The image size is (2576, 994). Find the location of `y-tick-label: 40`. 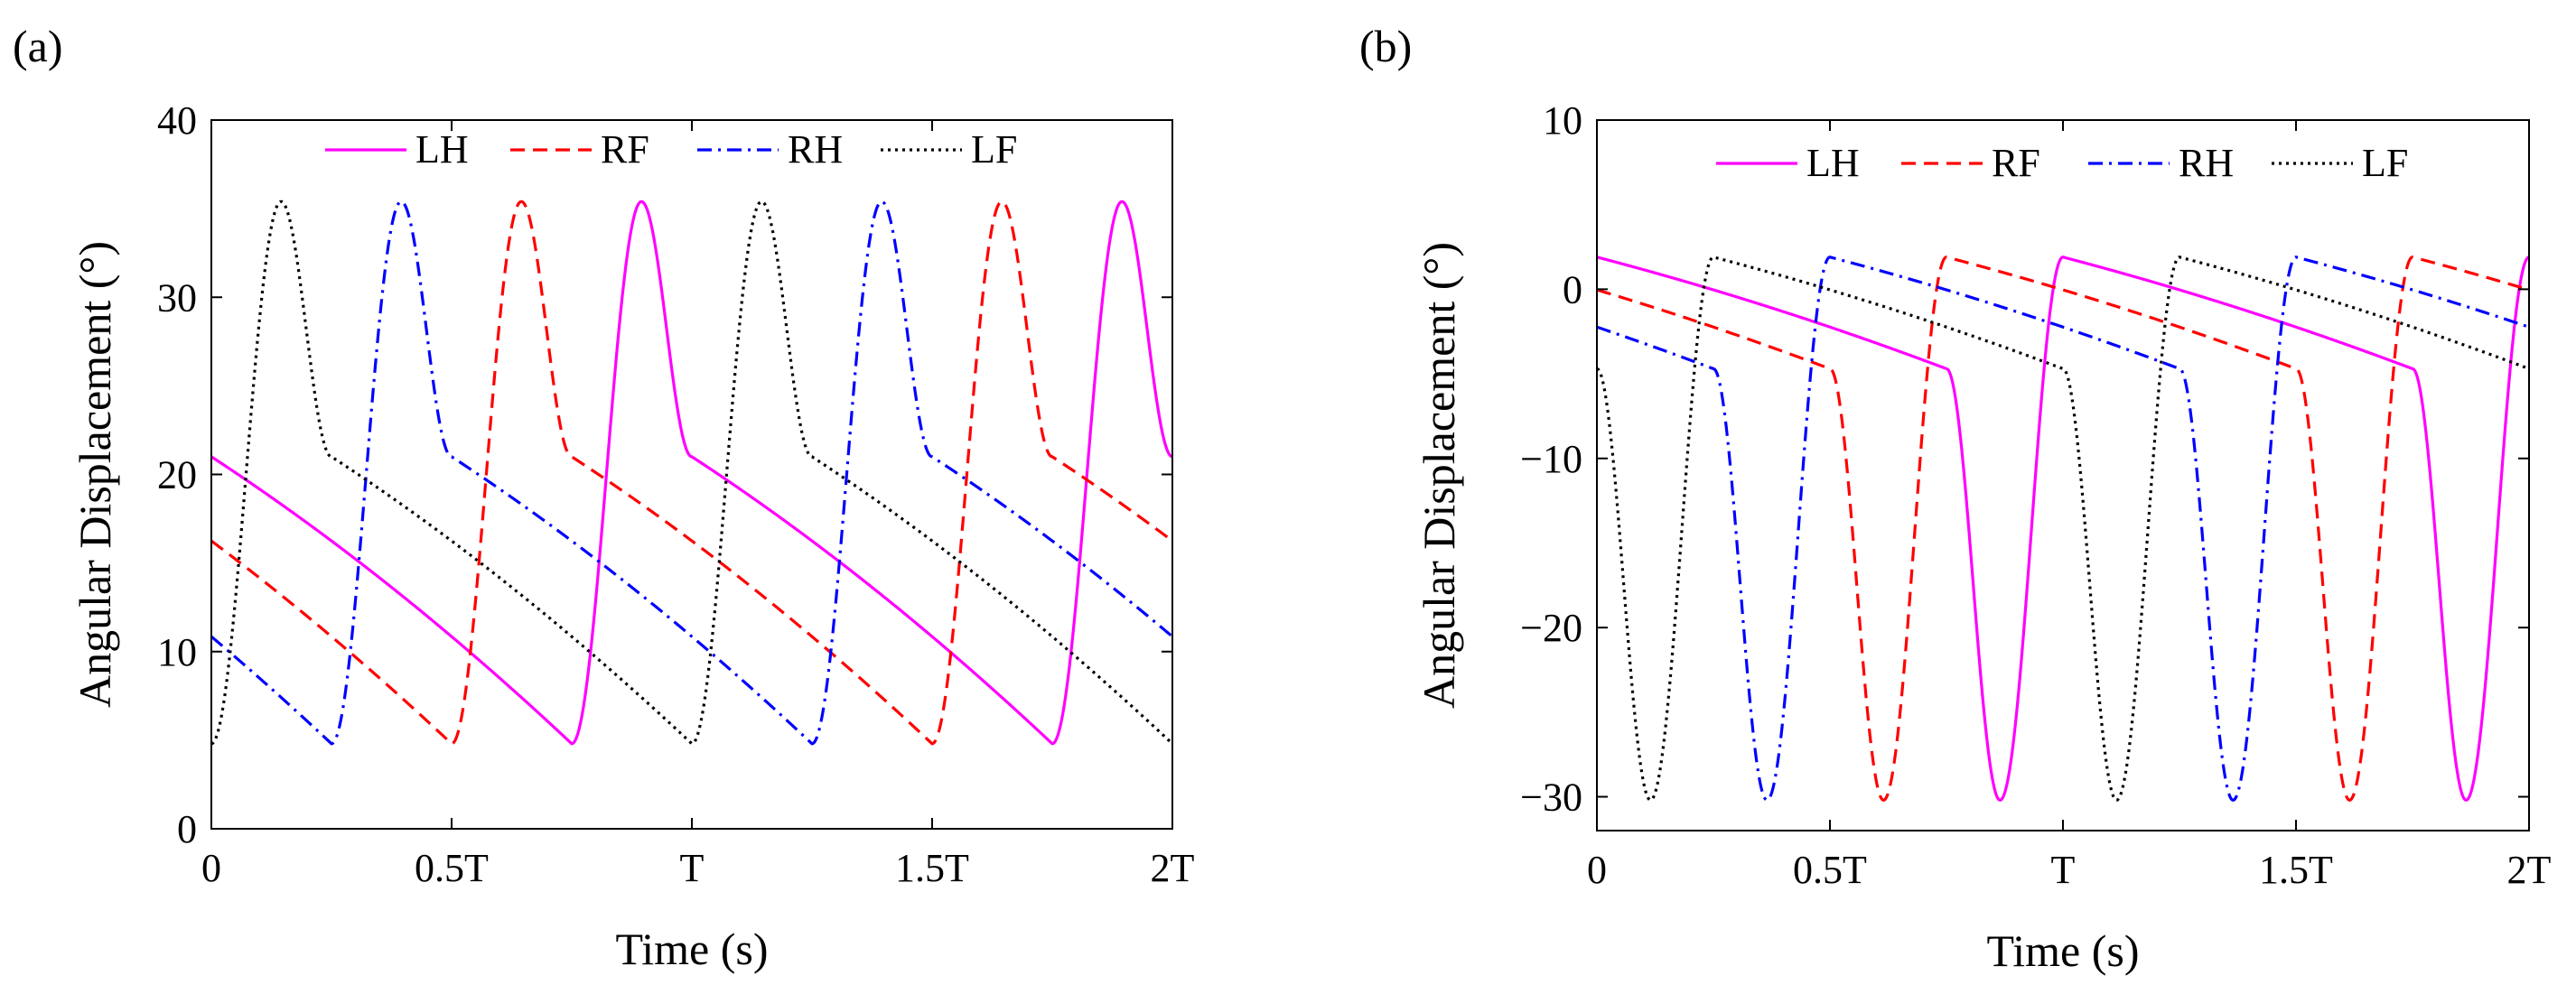

y-tick-label: 40 is located at coordinates (177, 120).